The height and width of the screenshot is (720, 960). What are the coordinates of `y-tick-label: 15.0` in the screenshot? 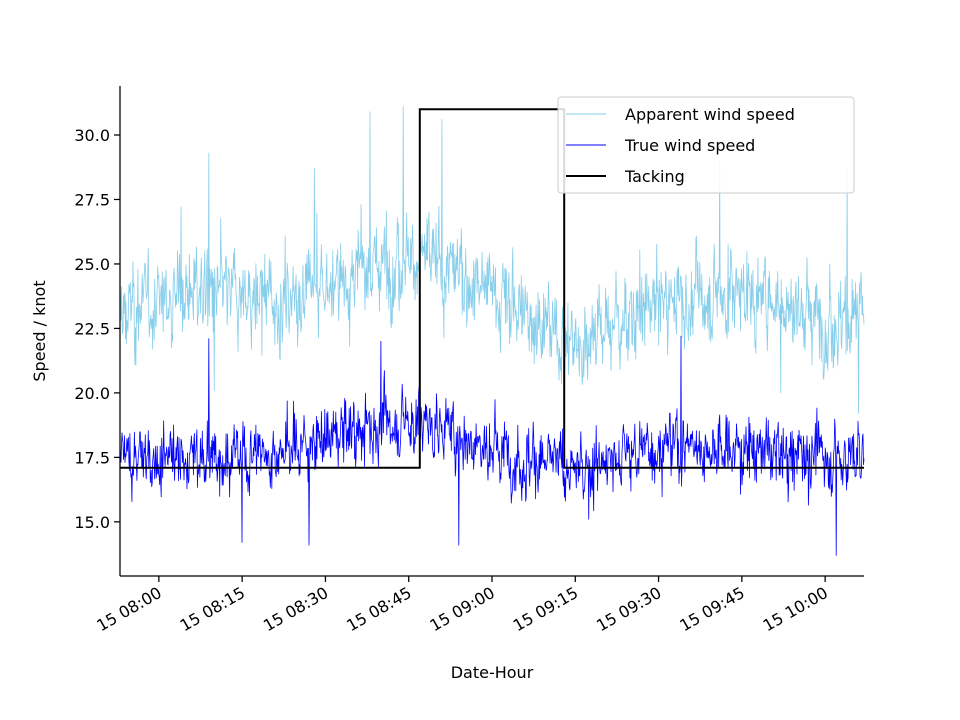 It's located at (92, 522).